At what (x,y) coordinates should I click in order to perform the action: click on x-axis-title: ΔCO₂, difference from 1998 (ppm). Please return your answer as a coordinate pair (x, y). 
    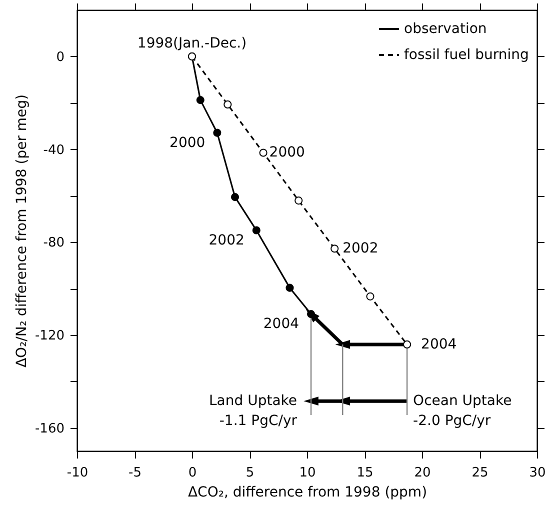
    Looking at the image, I should click on (308, 492).